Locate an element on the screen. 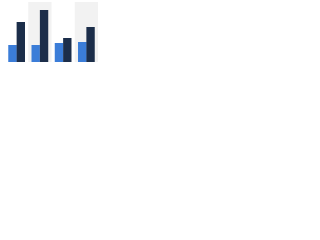 Image resolution: width=320 pixels, height=240 pixels. chart is located at coordinates (53, 32).